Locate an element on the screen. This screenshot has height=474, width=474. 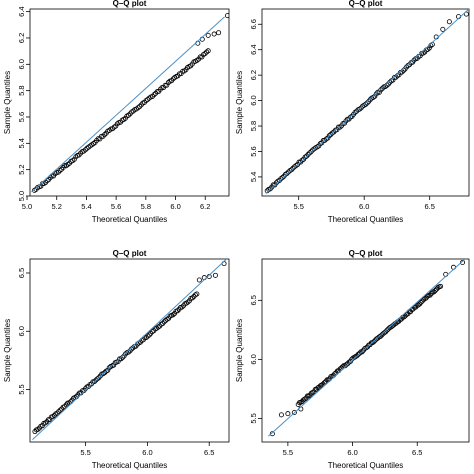
panel-title: Q–Q plot is located at coordinates (130, 253).